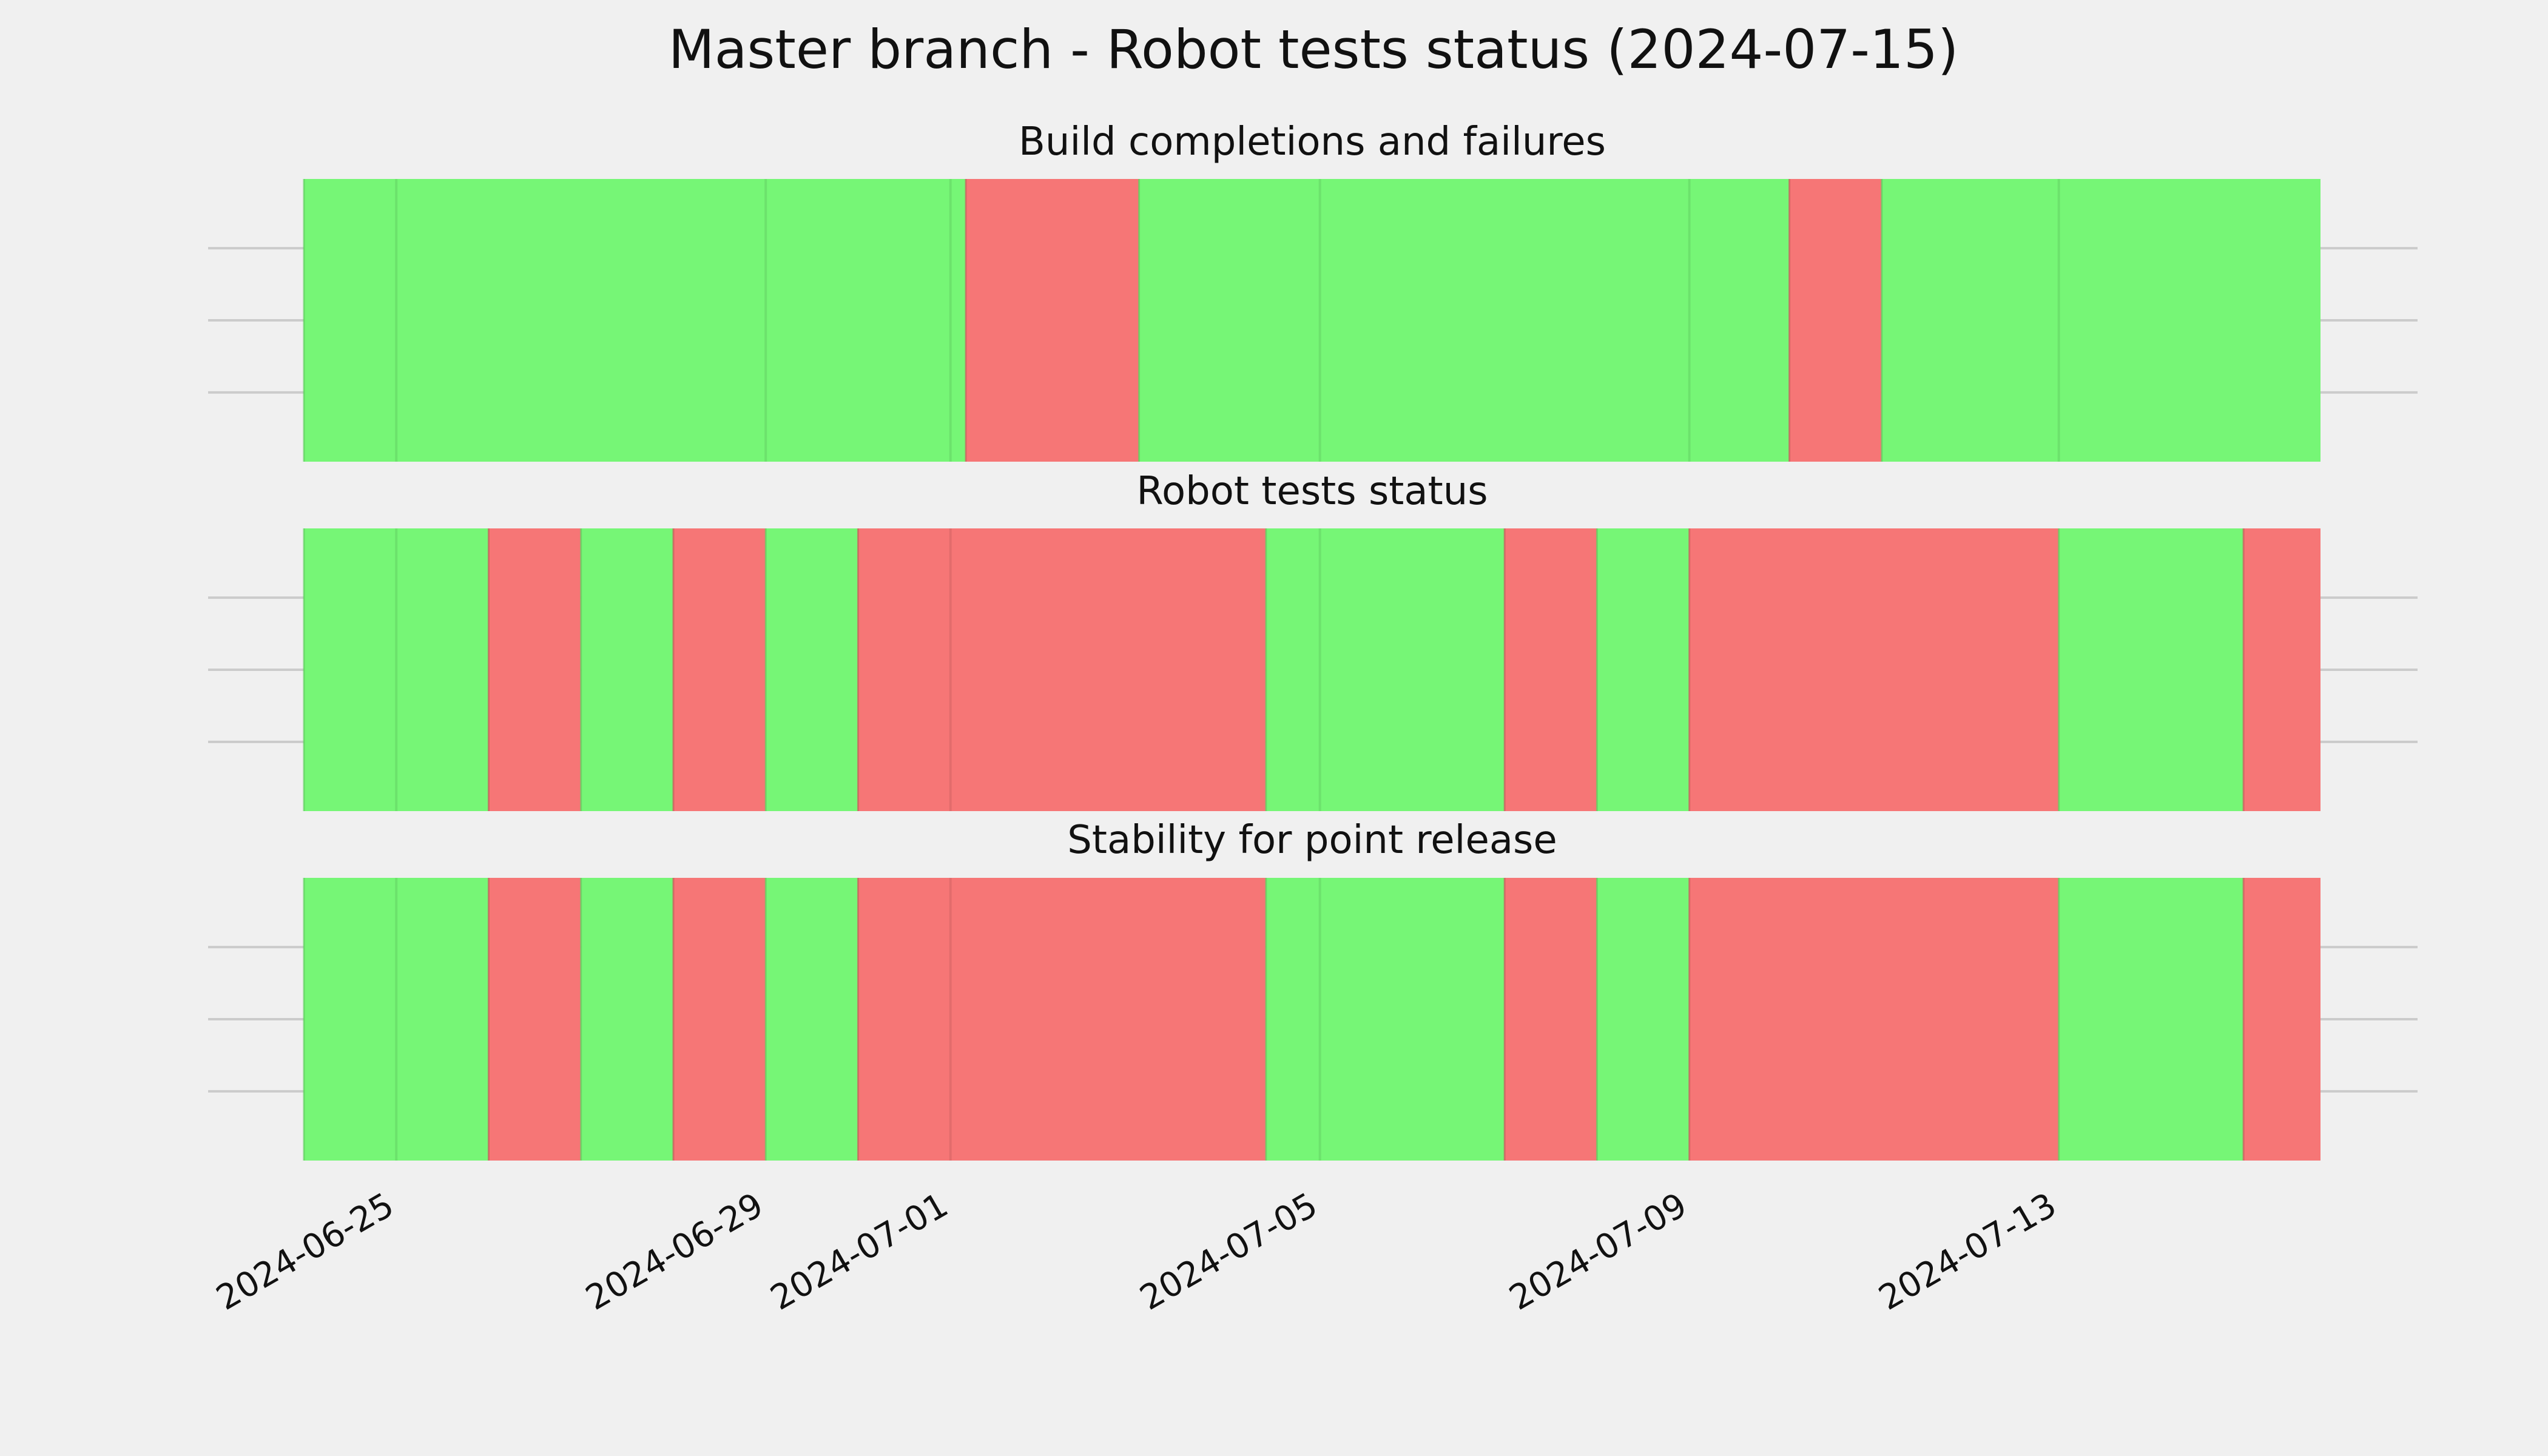 This screenshot has height=1456, width=2548. What do you see at coordinates (1312, 840) in the screenshot?
I see `panel-title: Stability for point release` at bounding box center [1312, 840].